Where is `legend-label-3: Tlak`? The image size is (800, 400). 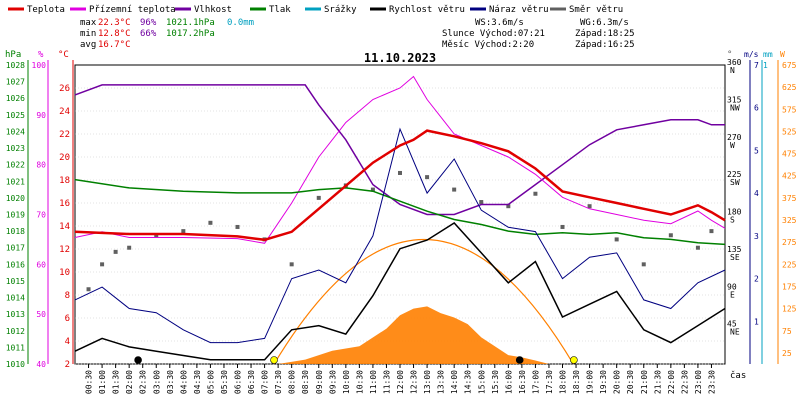 legend-label-3: Tlak is located at coordinates (280, 10).